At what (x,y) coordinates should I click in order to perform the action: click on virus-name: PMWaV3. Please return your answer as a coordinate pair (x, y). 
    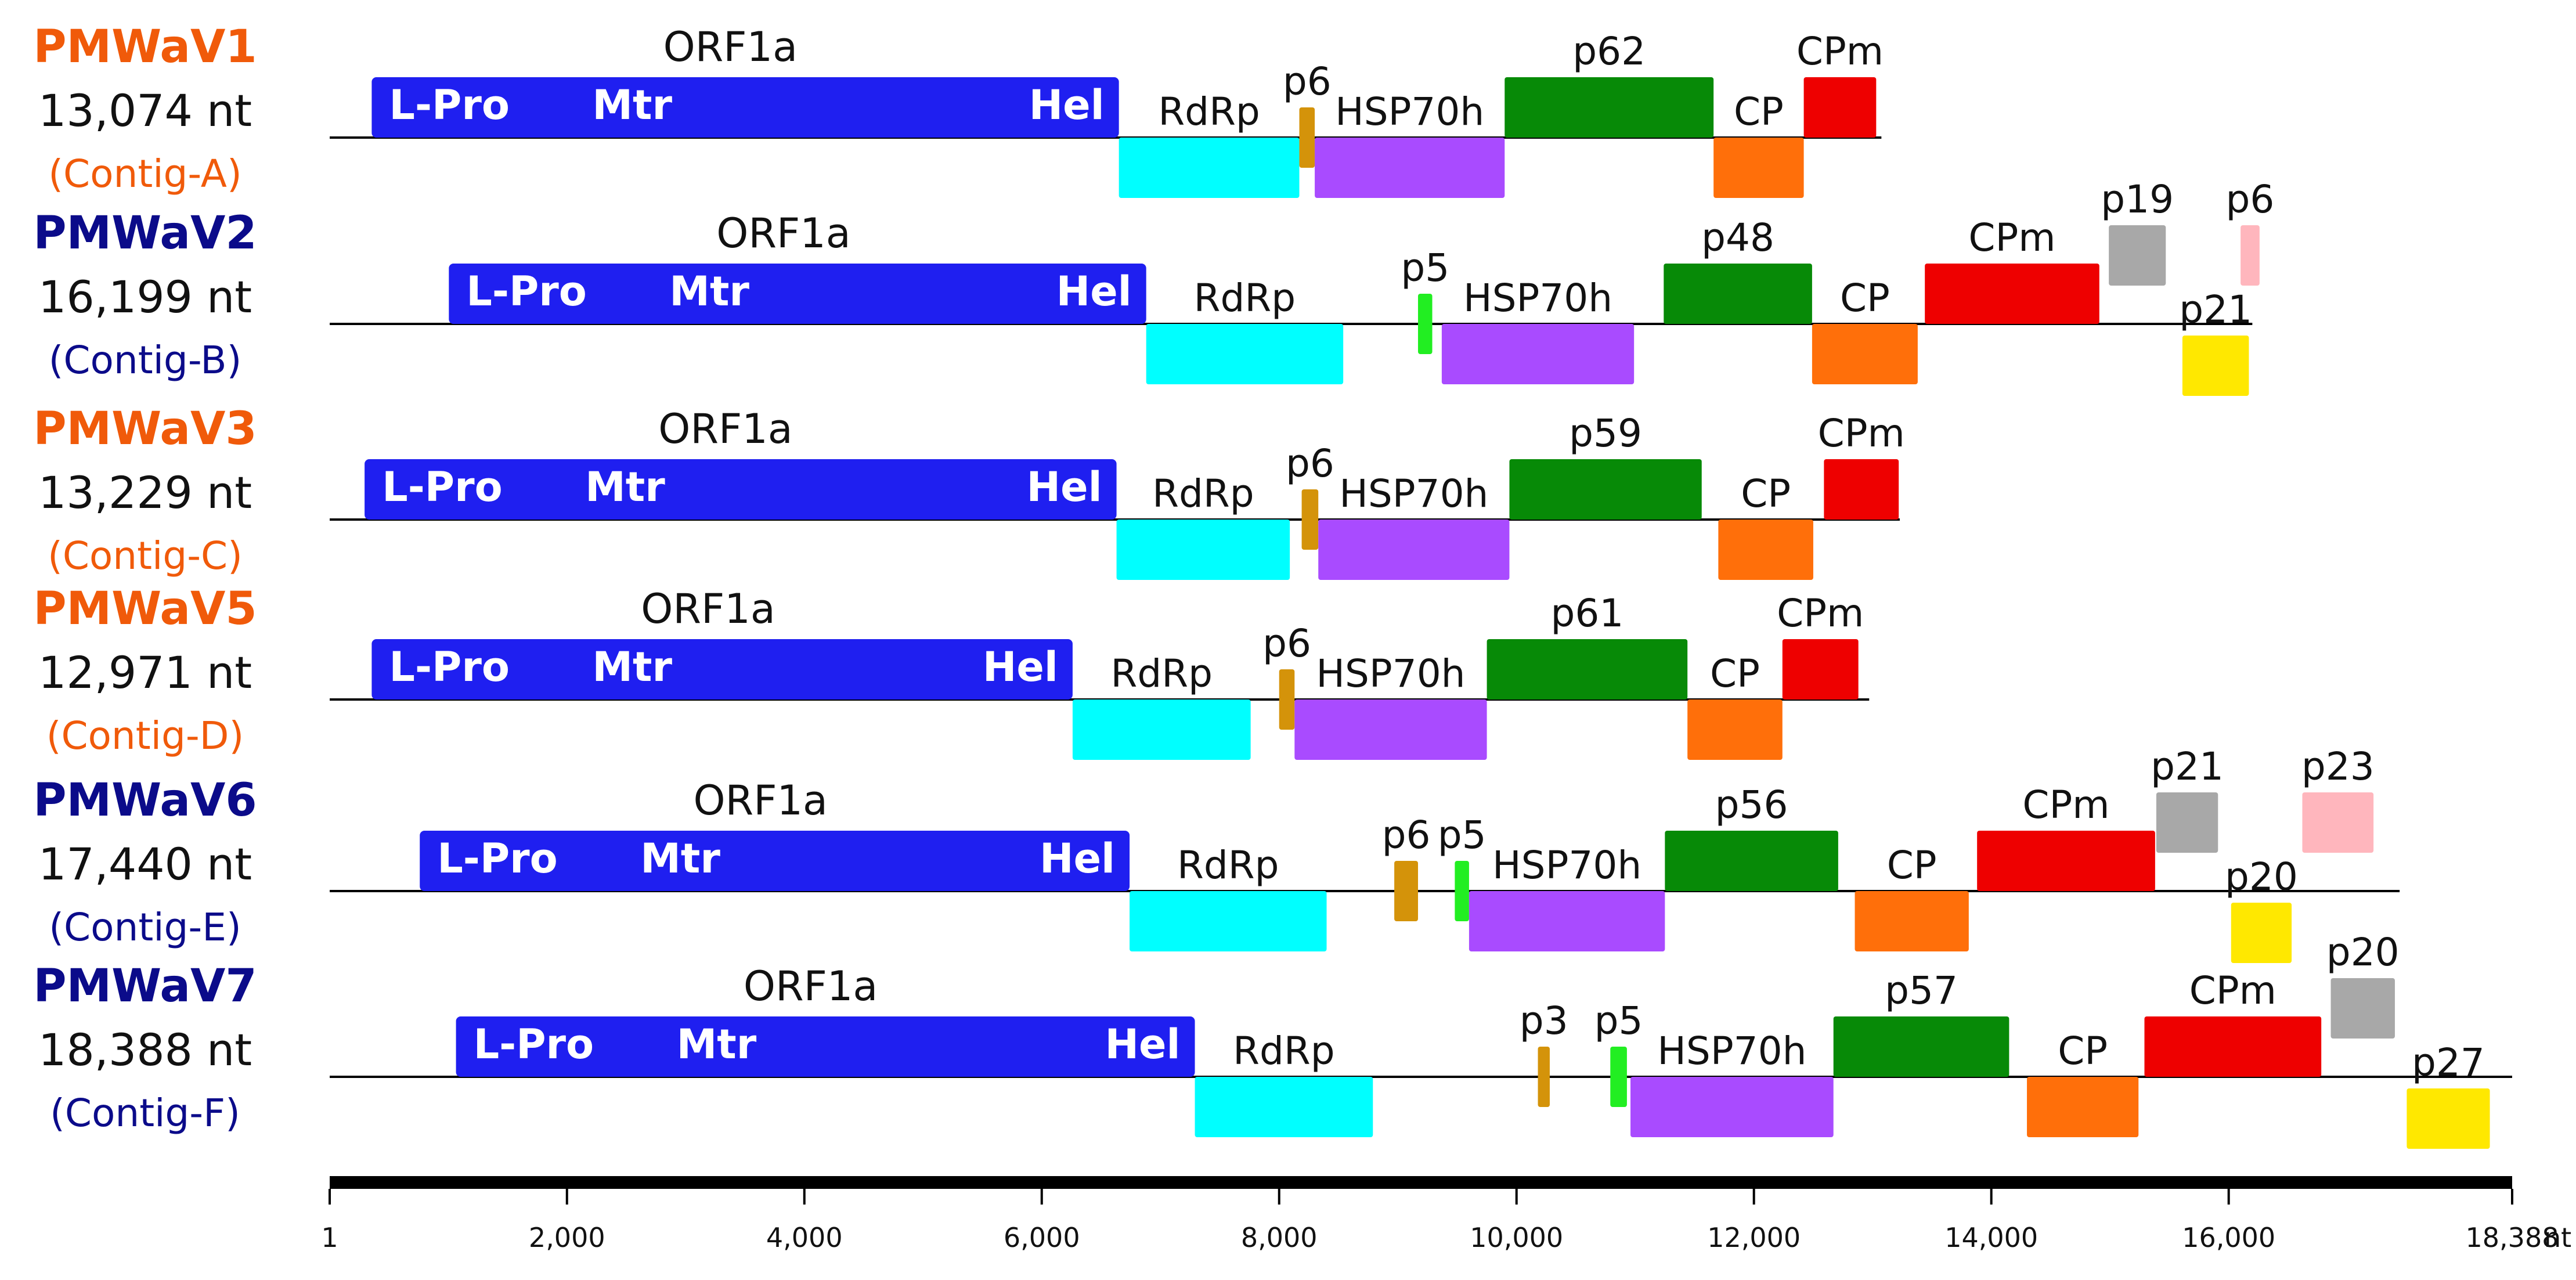
    Looking at the image, I should click on (145, 429).